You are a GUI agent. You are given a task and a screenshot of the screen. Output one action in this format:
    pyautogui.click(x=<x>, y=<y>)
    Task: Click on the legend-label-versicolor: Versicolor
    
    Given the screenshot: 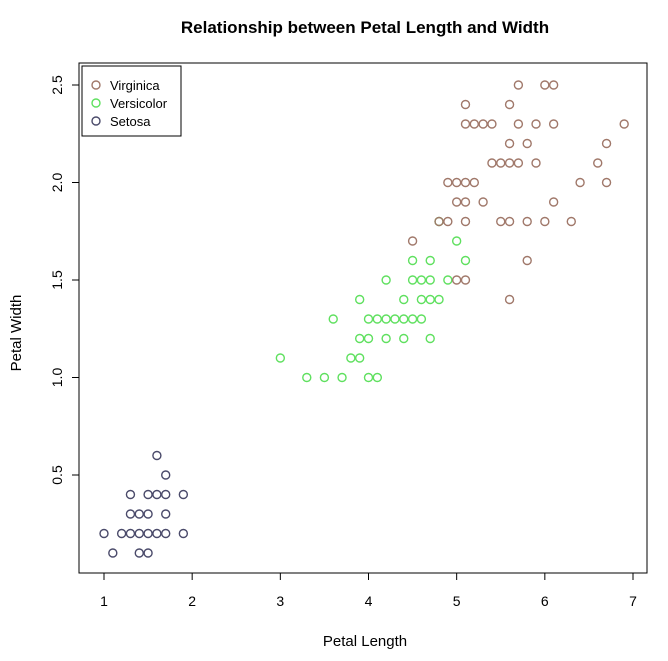 What is the action you would take?
    pyautogui.click(x=139, y=103)
    